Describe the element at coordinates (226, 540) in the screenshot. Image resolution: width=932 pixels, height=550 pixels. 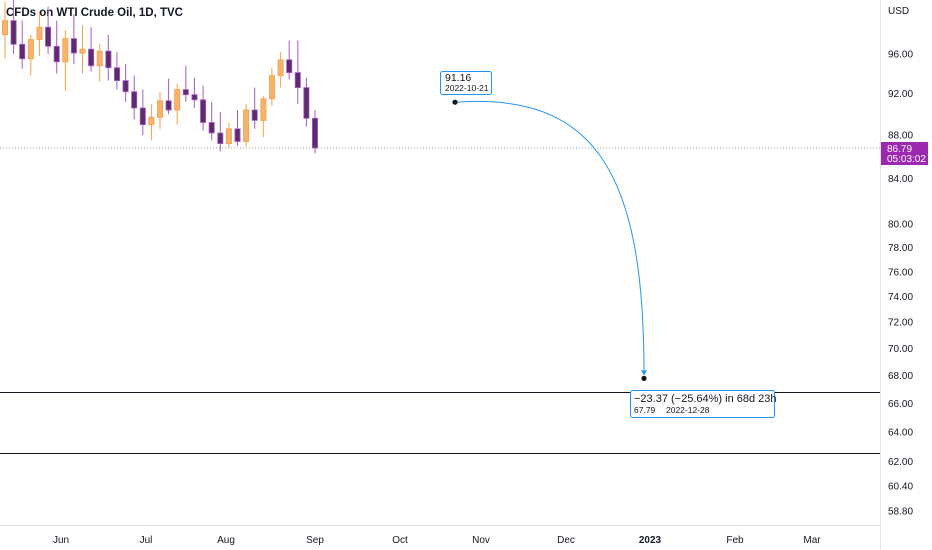
I see `time-tick-label: Aug` at that location.